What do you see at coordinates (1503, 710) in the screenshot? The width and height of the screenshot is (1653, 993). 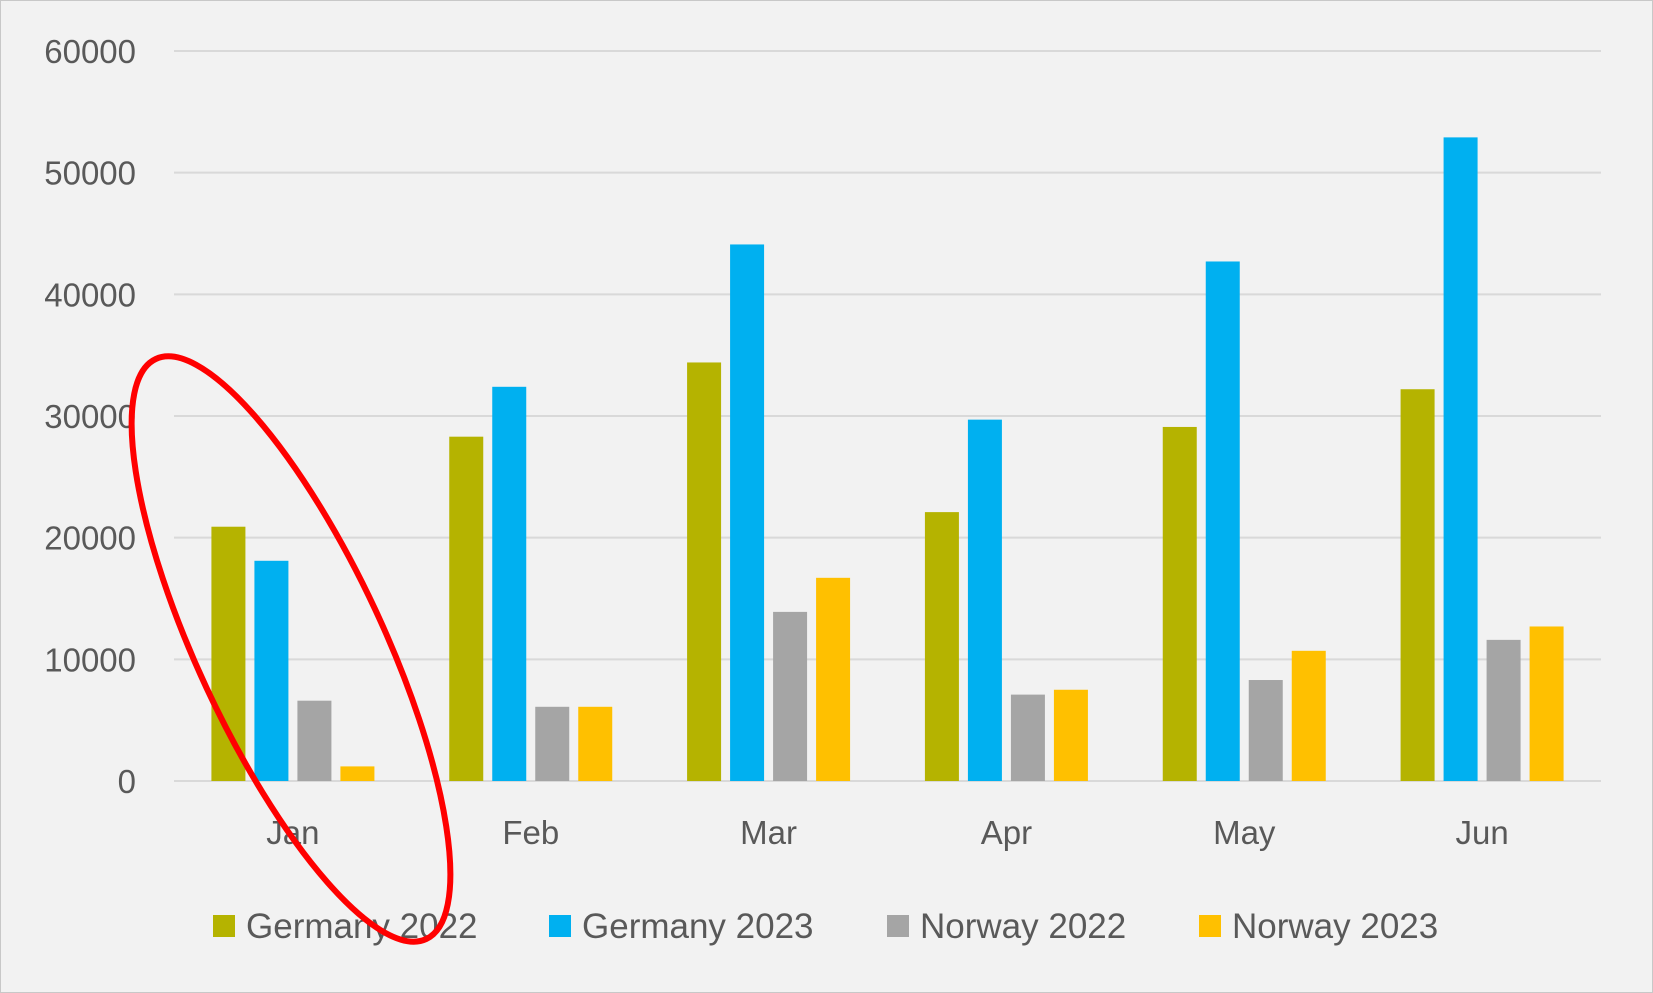 I see `bar-norway-2022-jun` at bounding box center [1503, 710].